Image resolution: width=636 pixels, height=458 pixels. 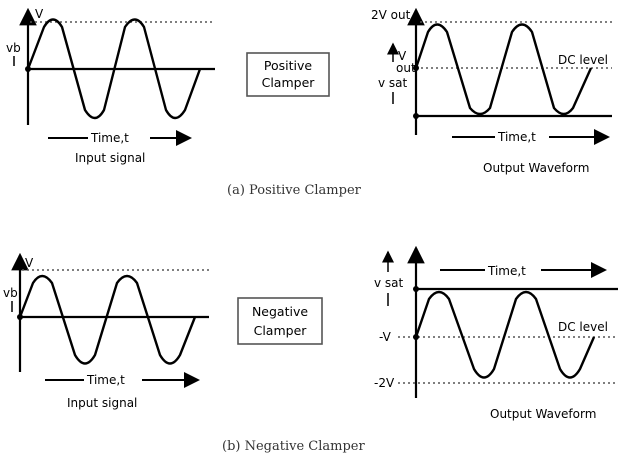 I want to click on negative-clamper-box: Negative Clamper, so click(x=280, y=321).